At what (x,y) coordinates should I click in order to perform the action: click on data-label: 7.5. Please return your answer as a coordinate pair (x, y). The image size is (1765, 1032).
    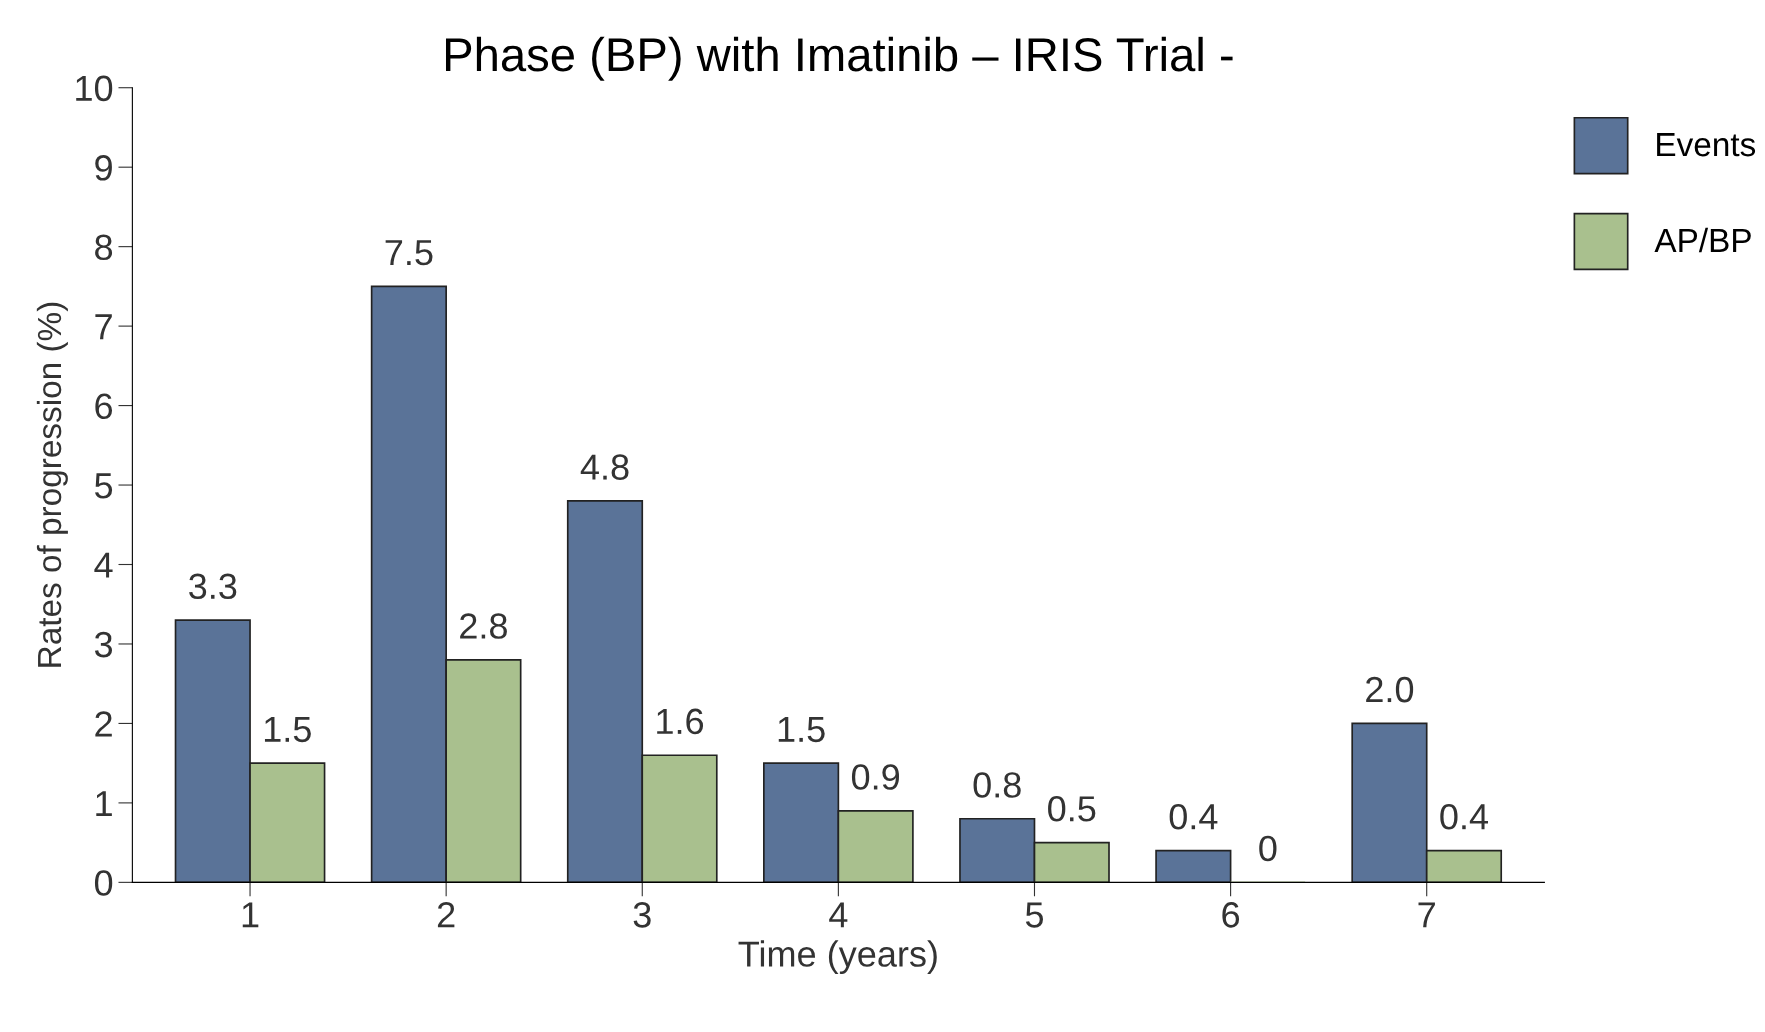
    Looking at the image, I should click on (409, 253).